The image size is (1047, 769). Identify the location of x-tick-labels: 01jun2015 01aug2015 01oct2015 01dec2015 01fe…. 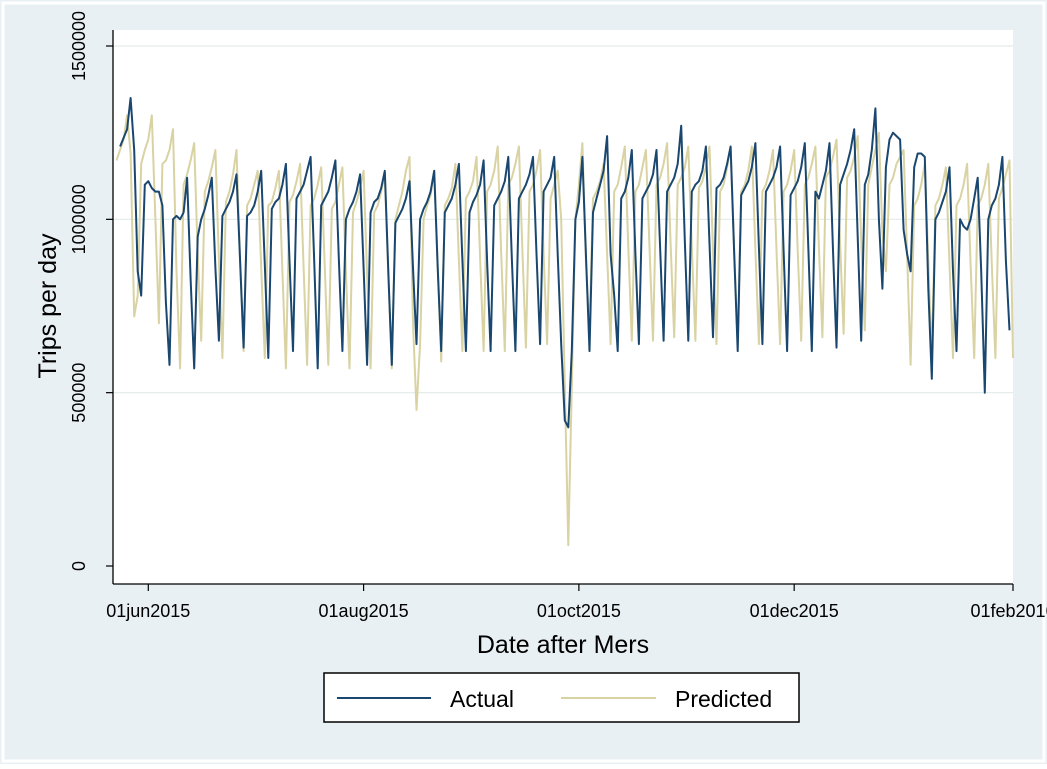
(576, 611).